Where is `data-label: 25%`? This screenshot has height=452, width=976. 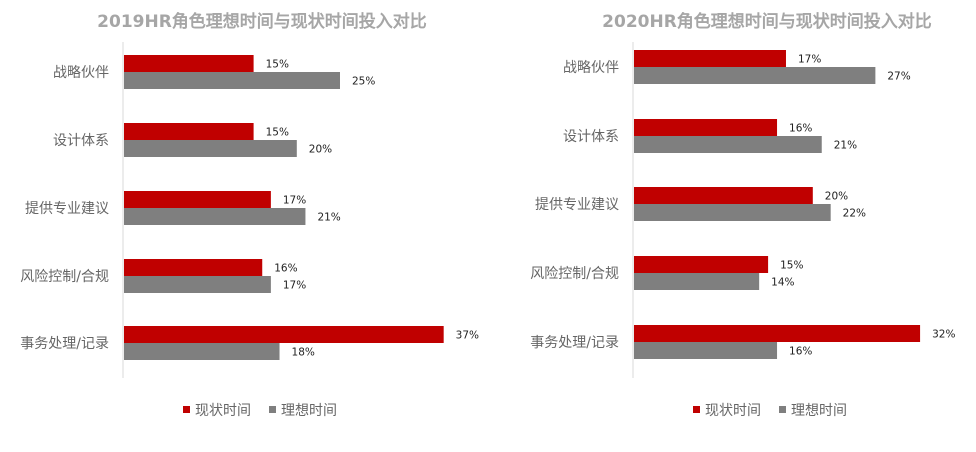 data-label: 25% is located at coordinates (363, 82).